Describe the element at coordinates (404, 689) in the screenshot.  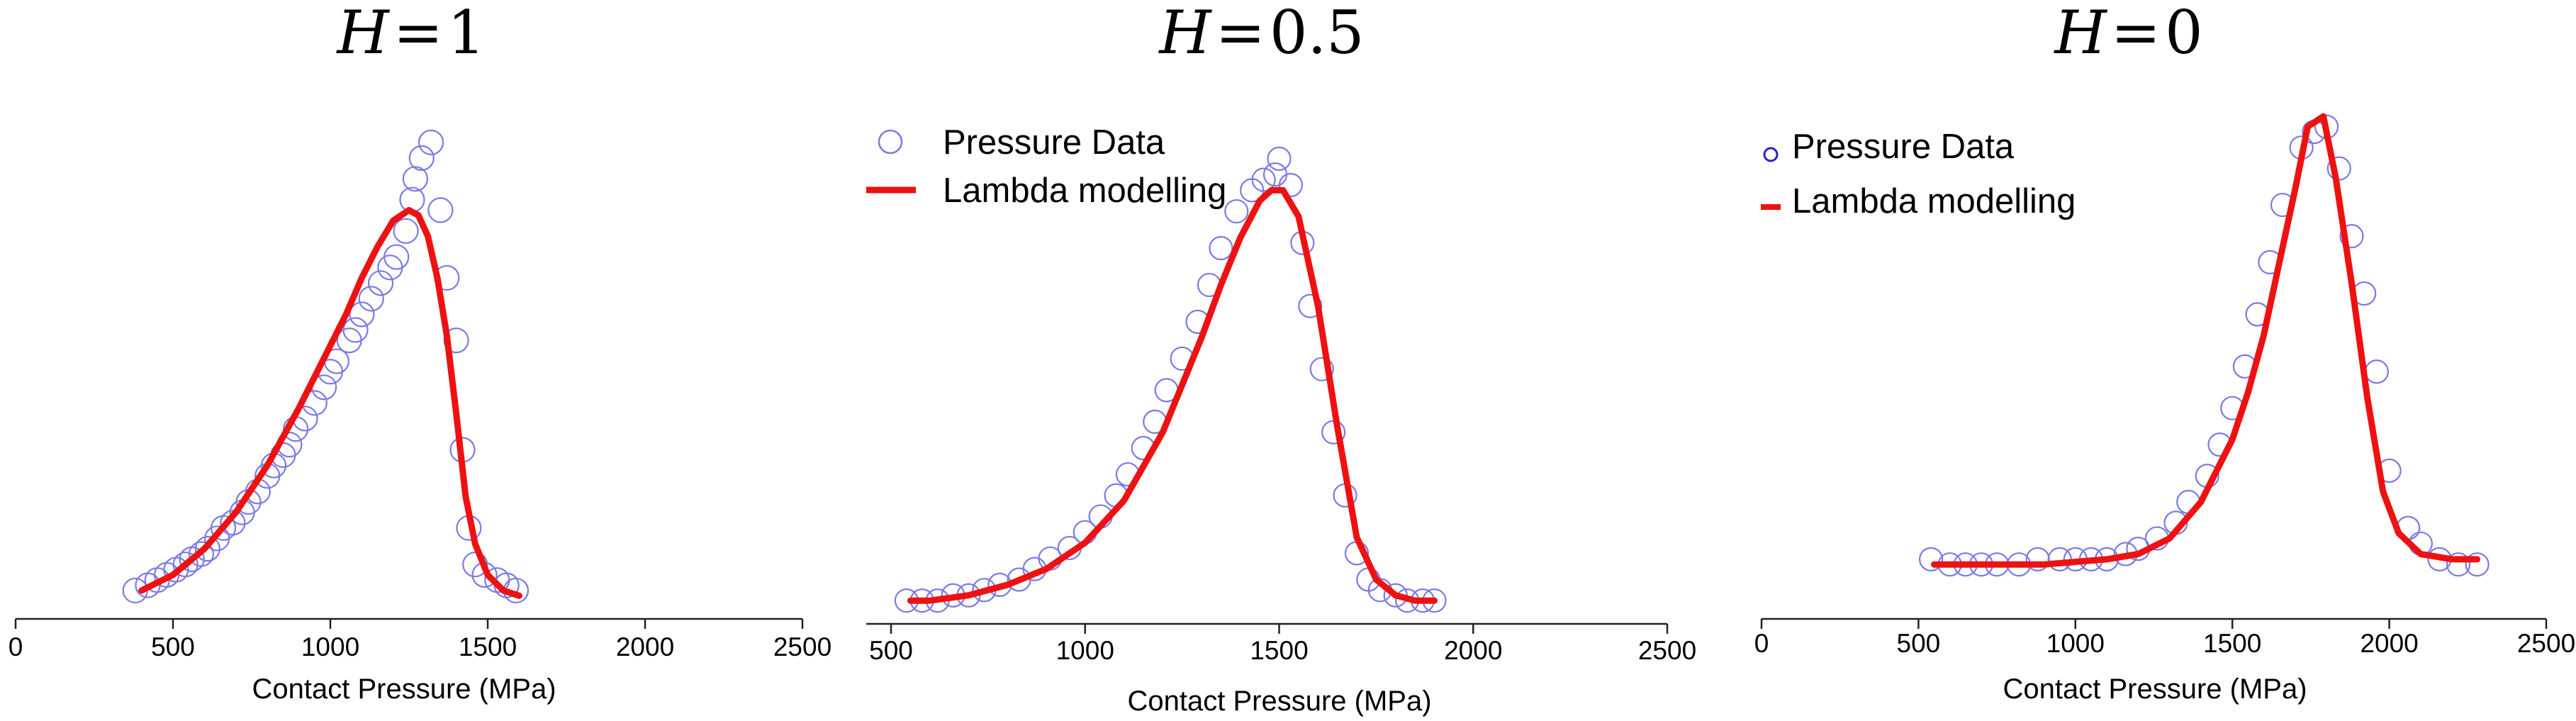
I see `panel-1-x-axis-label: Contact Pressure (MPa)` at that location.